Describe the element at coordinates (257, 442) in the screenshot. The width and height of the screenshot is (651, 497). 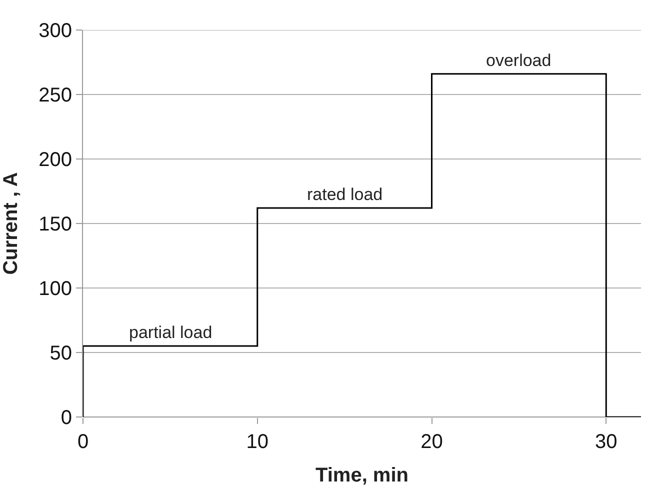
I see `x-tick-label: 10` at that location.